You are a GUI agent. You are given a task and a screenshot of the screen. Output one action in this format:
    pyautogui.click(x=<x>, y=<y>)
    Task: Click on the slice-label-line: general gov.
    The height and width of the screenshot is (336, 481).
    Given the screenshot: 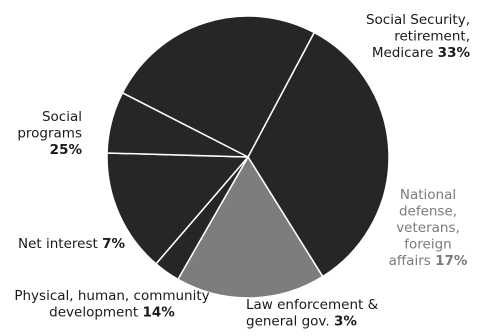 What is the action you would take?
    pyautogui.click(x=290, y=322)
    